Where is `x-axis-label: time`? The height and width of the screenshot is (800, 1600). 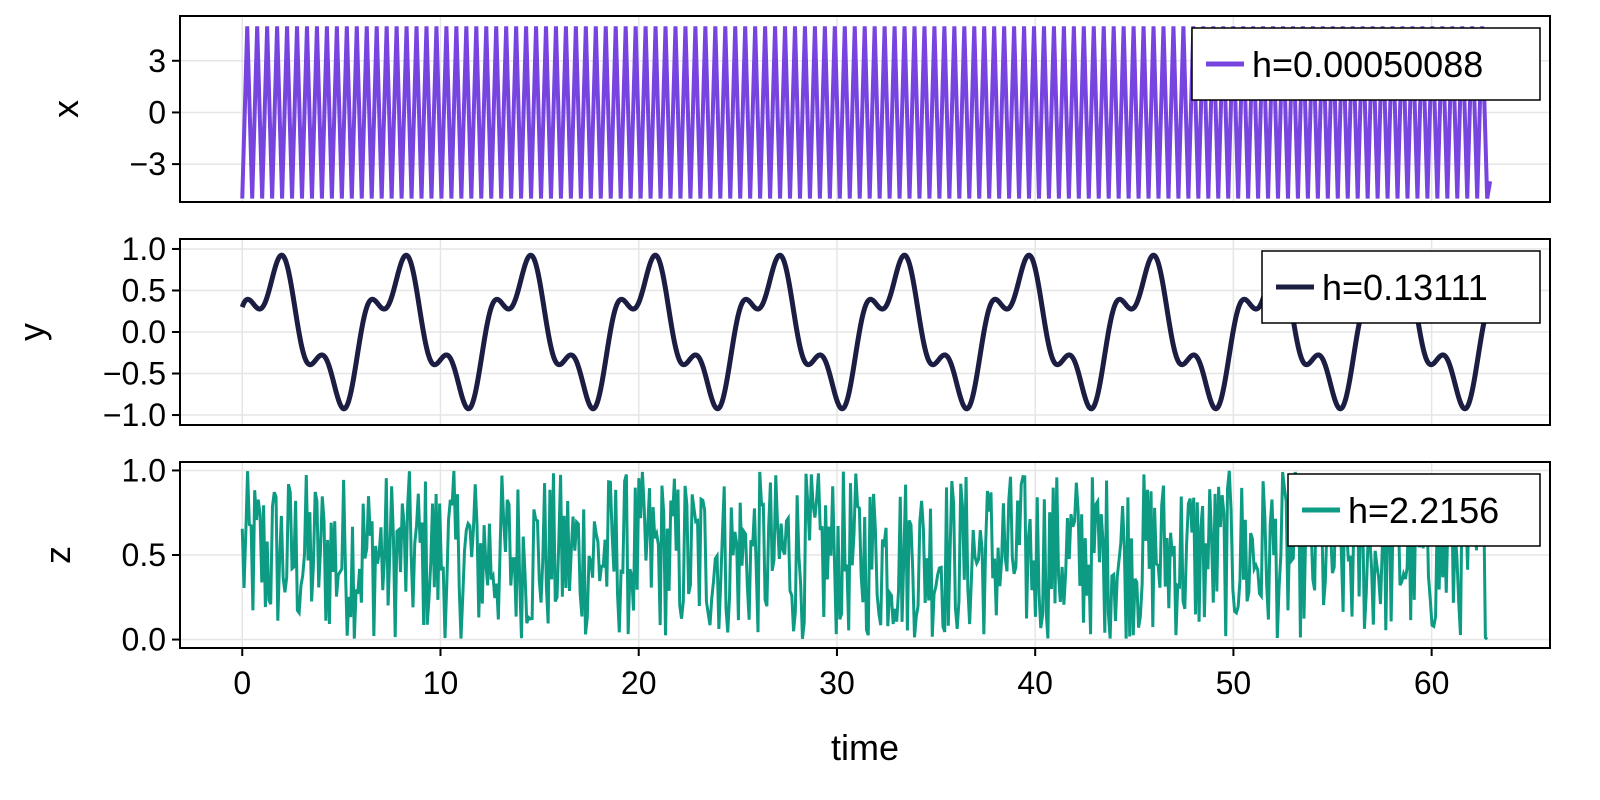 x-axis-label: time is located at coordinates (865, 747).